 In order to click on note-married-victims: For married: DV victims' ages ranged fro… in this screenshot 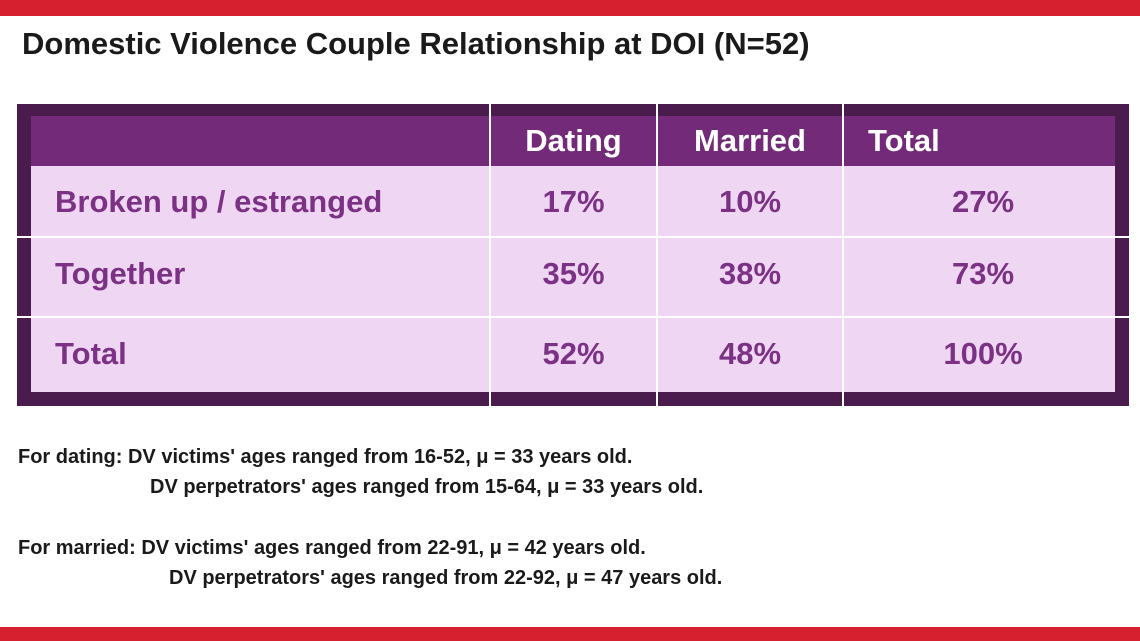, I will do `click(332, 548)`.